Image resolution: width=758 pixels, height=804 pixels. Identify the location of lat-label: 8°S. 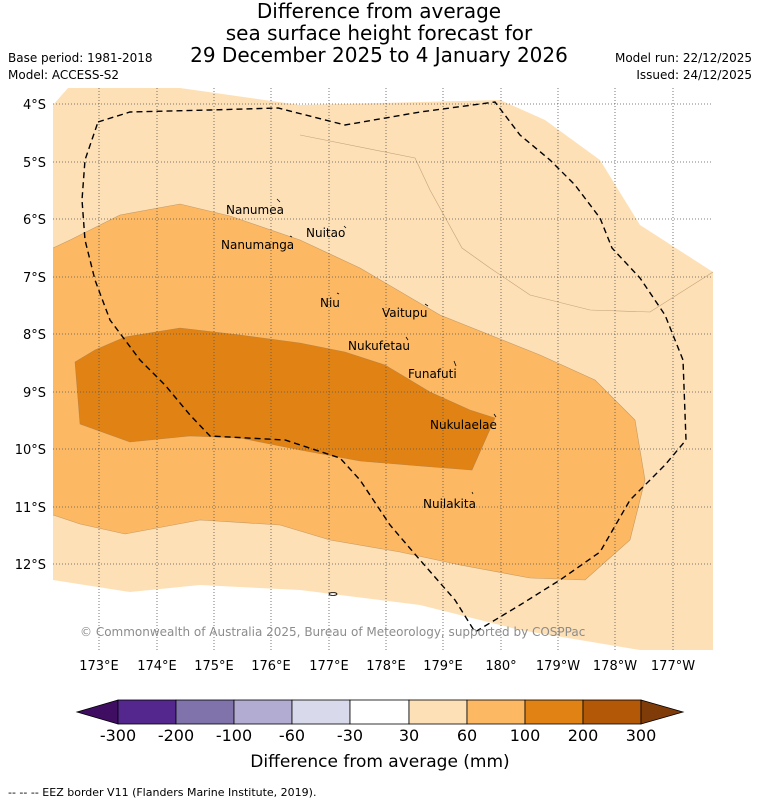
(34, 335).